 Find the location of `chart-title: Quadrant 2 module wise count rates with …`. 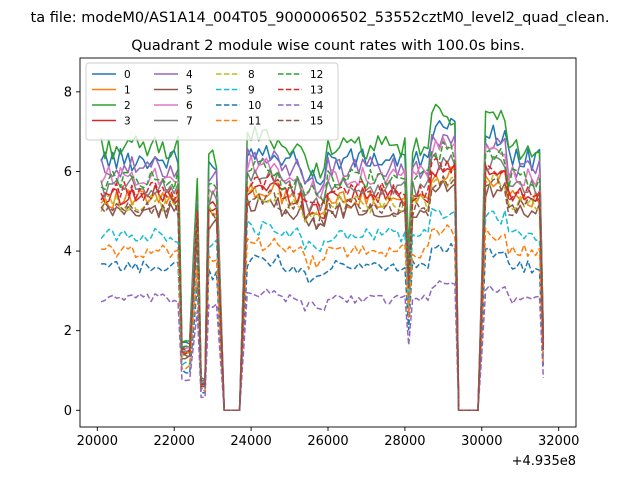

chart-title: Quadrant 2 module wise count rates with … is located at coordinates (328, 46).